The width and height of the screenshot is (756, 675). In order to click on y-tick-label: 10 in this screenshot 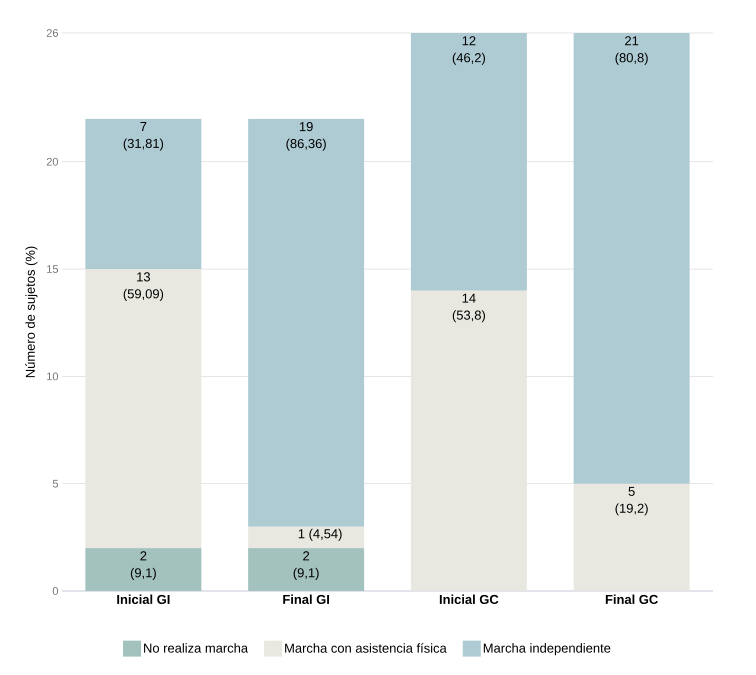, I will do `click(52, 376)`.